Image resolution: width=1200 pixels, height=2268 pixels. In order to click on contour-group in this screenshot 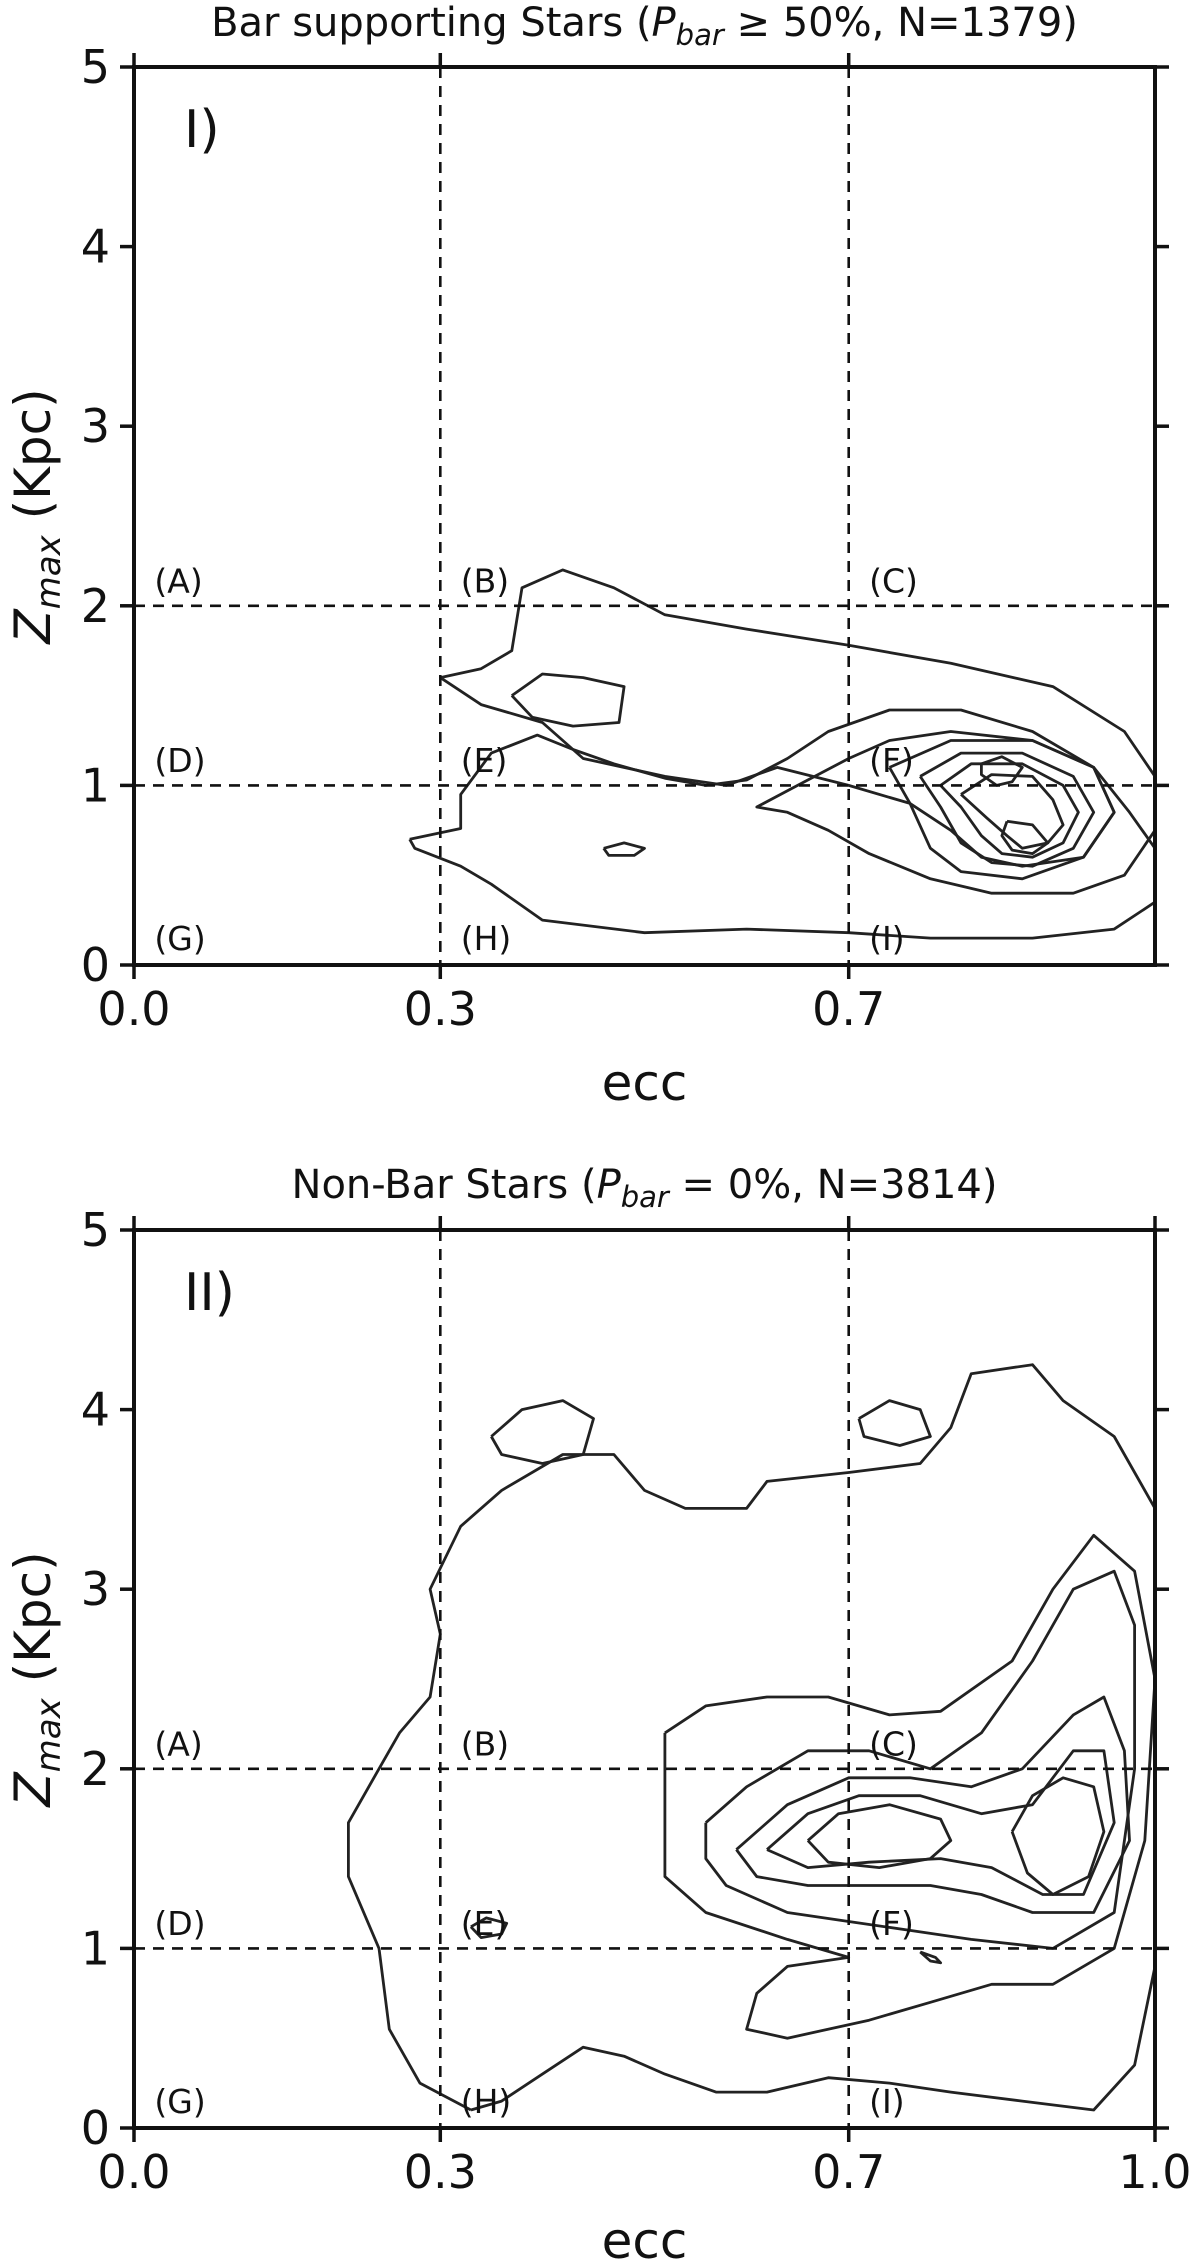, I will do `click(781, 754)`.